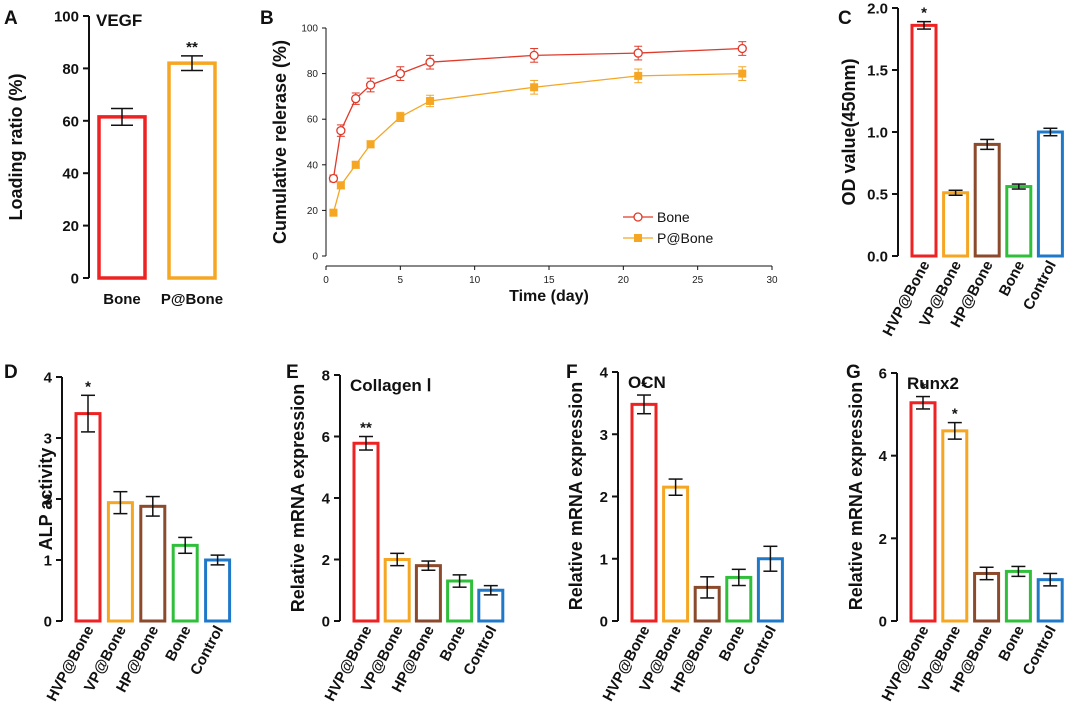 This screenshot has height=725, width=1072. What do you see at coordinates (401, 280) in the screenshot?
I see `x-tick-label: 5` at bounding box center [401, 280].